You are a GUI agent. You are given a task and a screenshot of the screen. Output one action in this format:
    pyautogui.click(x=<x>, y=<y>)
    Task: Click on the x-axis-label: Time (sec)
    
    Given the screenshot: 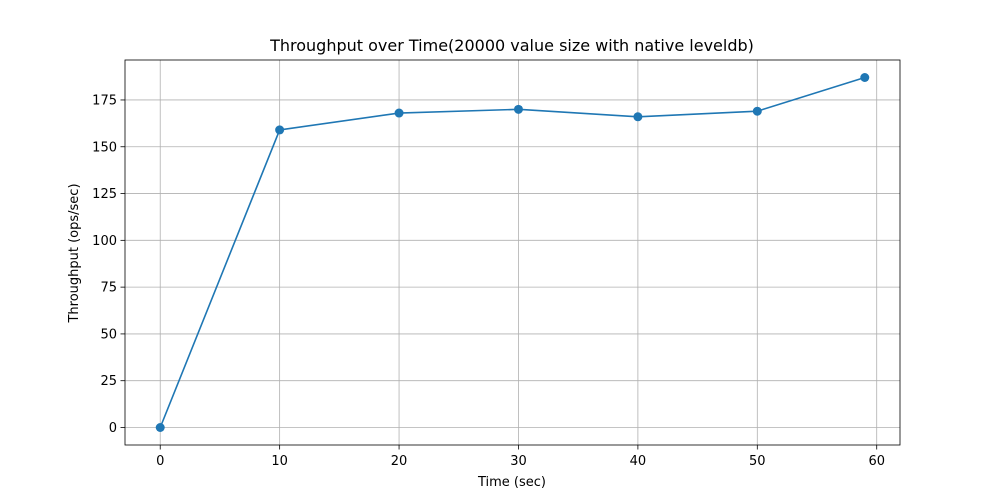 What is the action you would take?
    pyautogui.click(x=511, y=482)
    